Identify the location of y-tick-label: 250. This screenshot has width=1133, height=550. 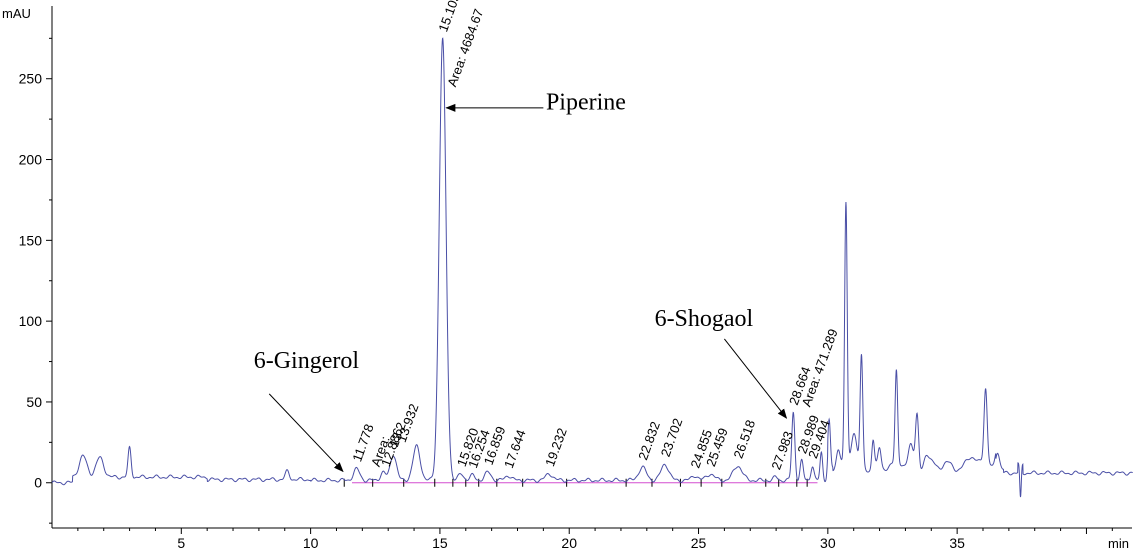
(31, 79).